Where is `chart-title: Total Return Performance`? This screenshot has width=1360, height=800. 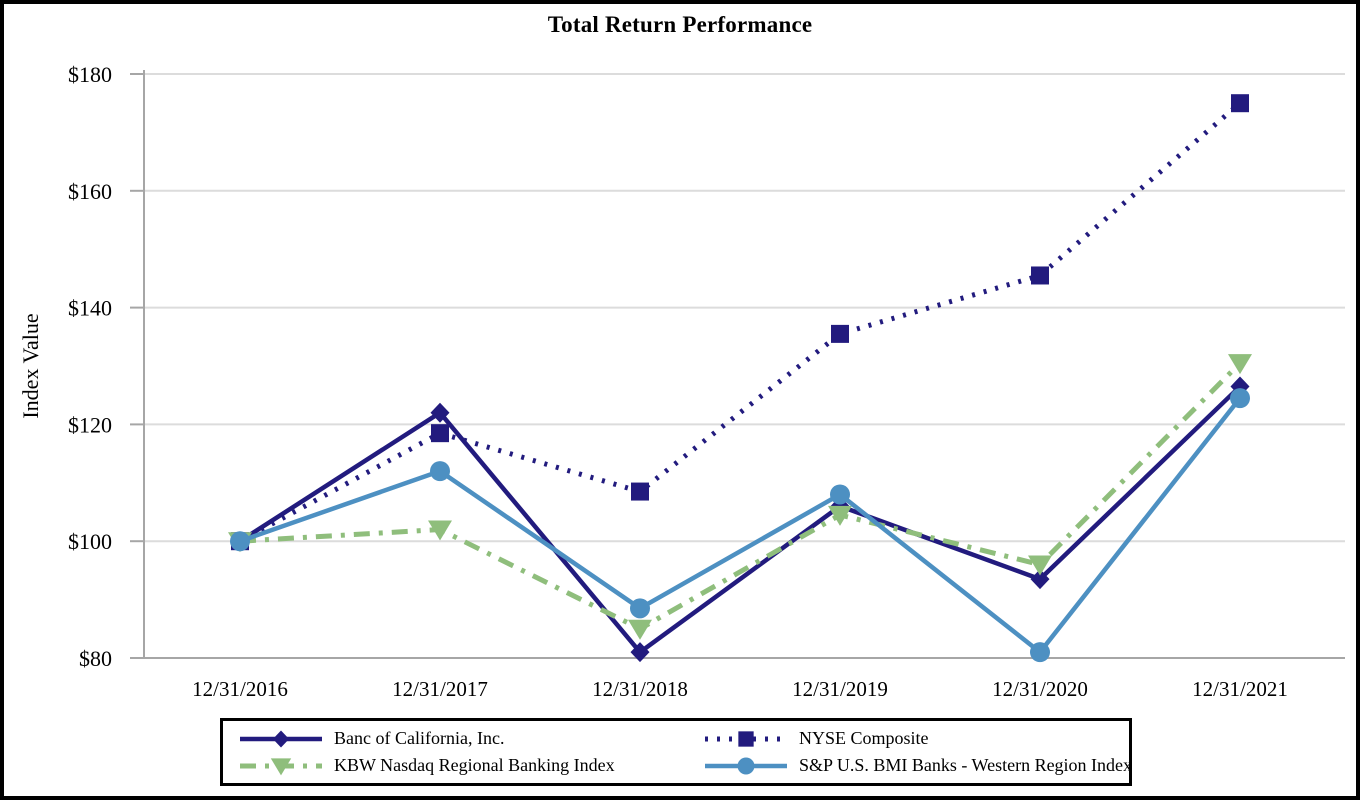
chart-title: Total Return Performance is located at coordinates (680, 24).